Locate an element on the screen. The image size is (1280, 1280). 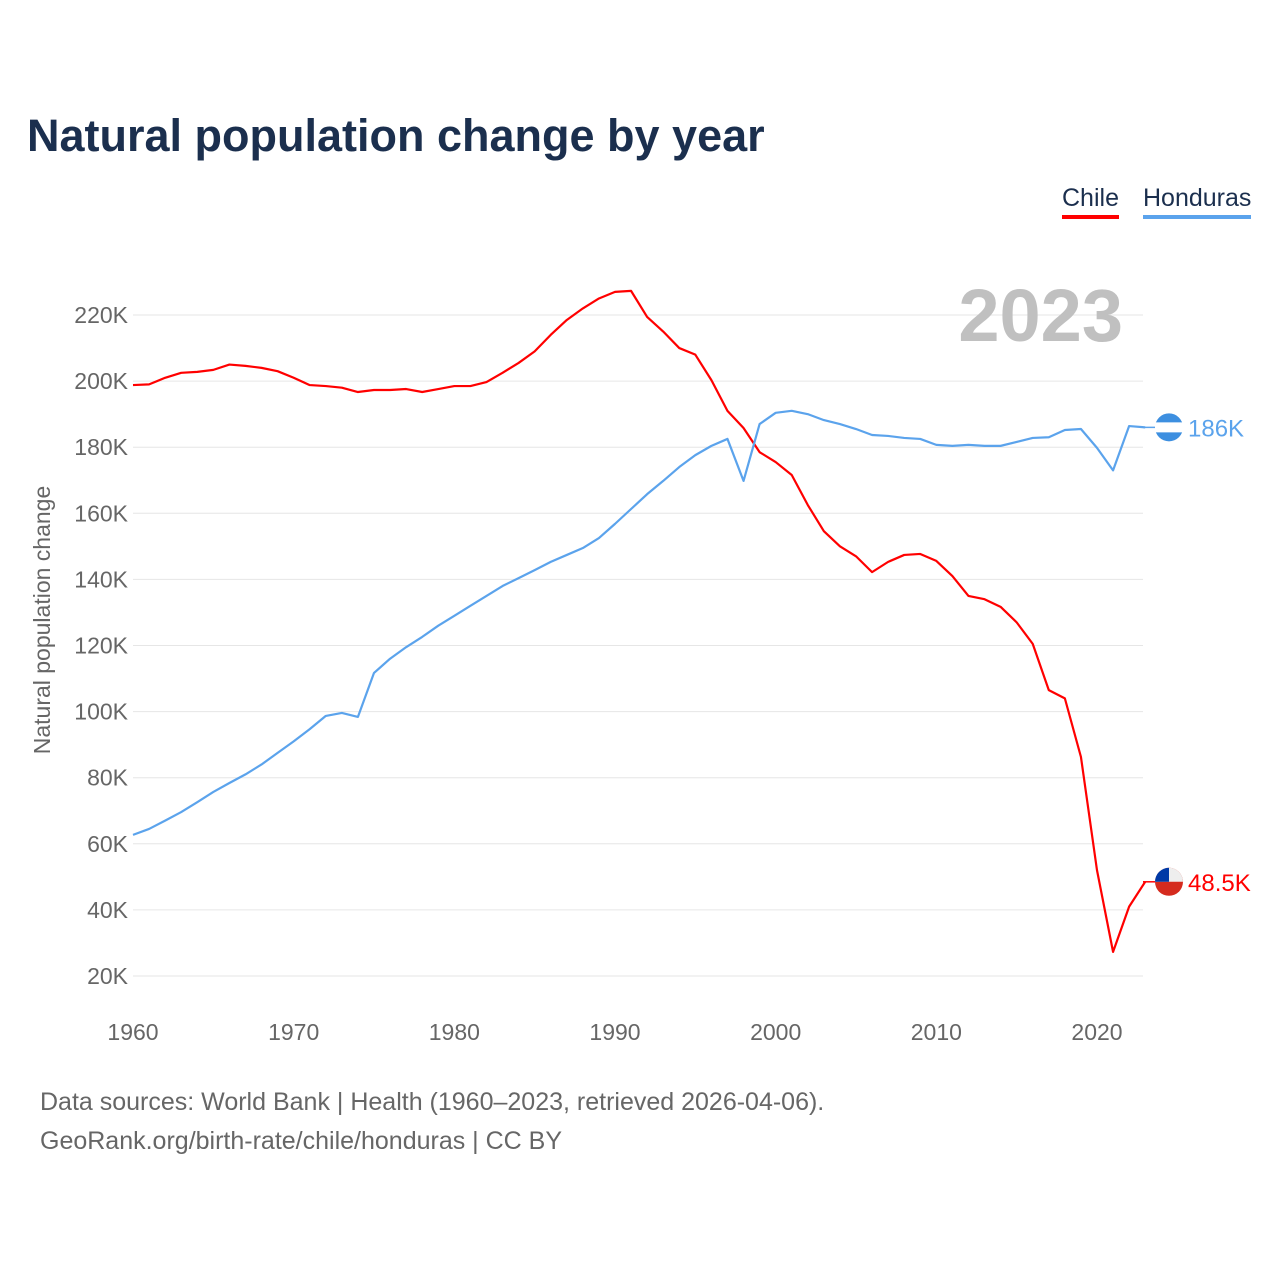
flag-blue-canton is located at coordinates (1162, 874).